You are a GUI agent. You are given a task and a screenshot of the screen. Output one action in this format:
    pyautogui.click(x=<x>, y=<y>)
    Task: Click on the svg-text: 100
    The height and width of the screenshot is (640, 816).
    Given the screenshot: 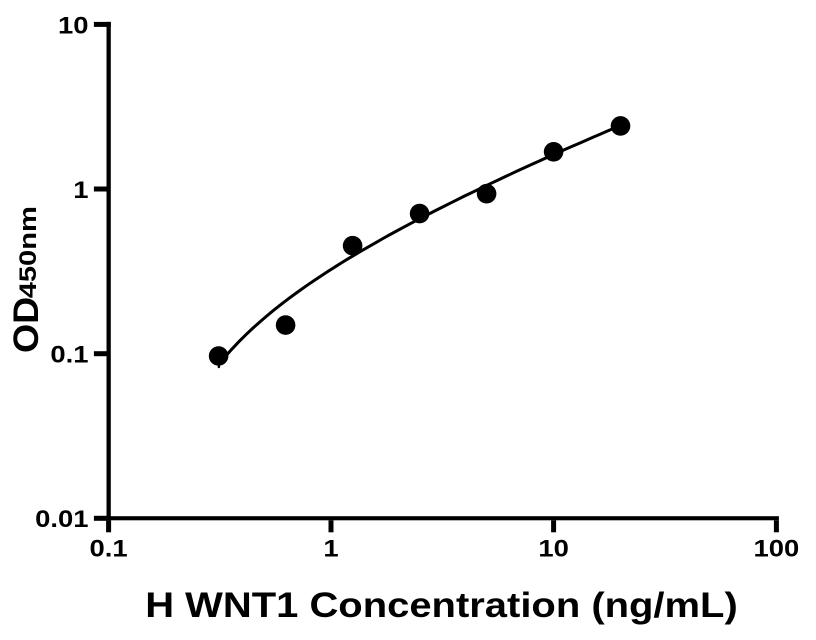 What is the action you would take?
    pyautogui.click(x=777, y=548)
    